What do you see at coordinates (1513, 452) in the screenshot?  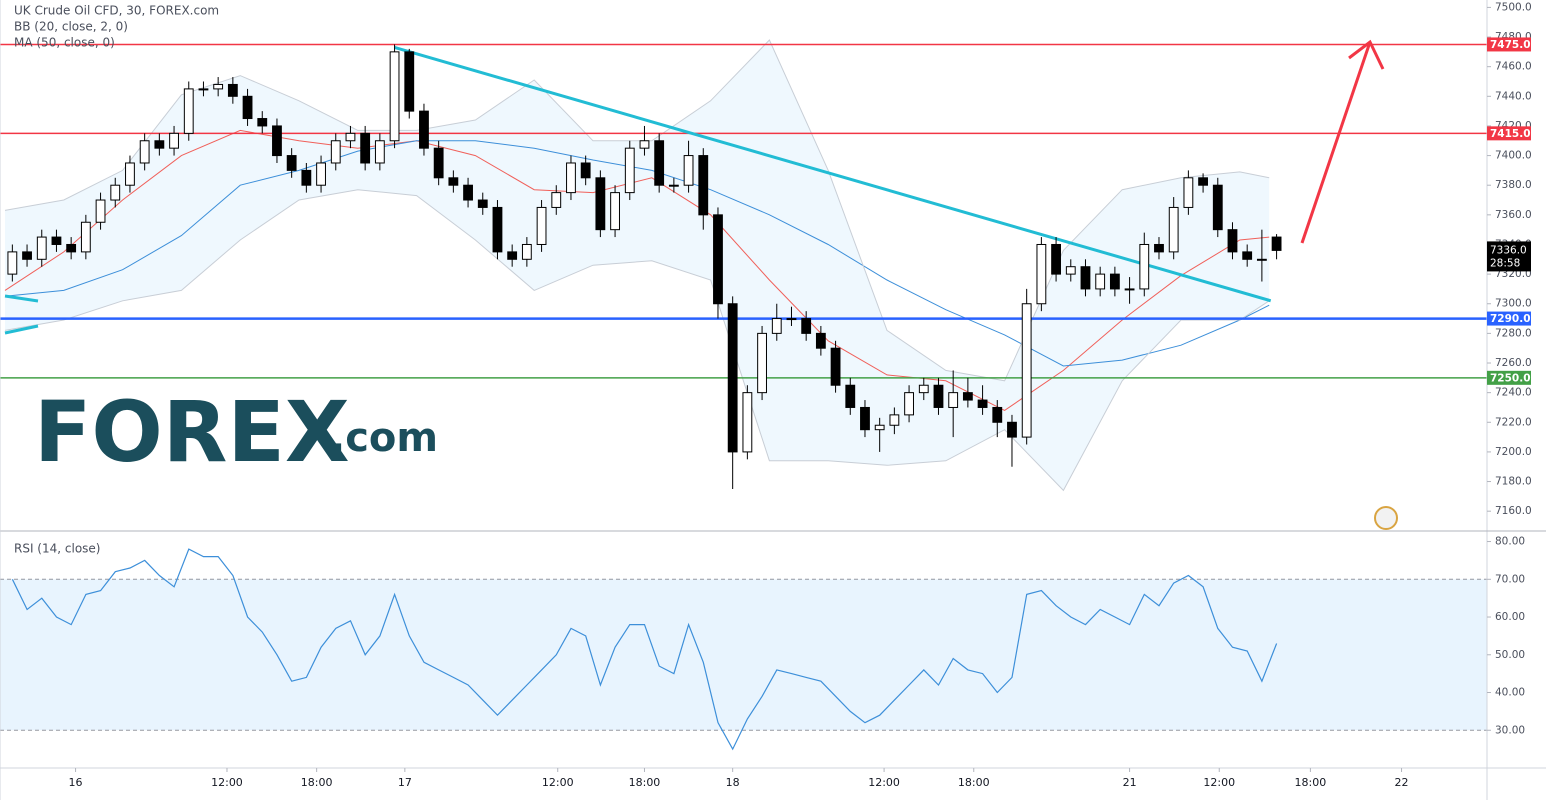 I see `y-tick-label: 7200.0` at bounding box center [1513, 452].